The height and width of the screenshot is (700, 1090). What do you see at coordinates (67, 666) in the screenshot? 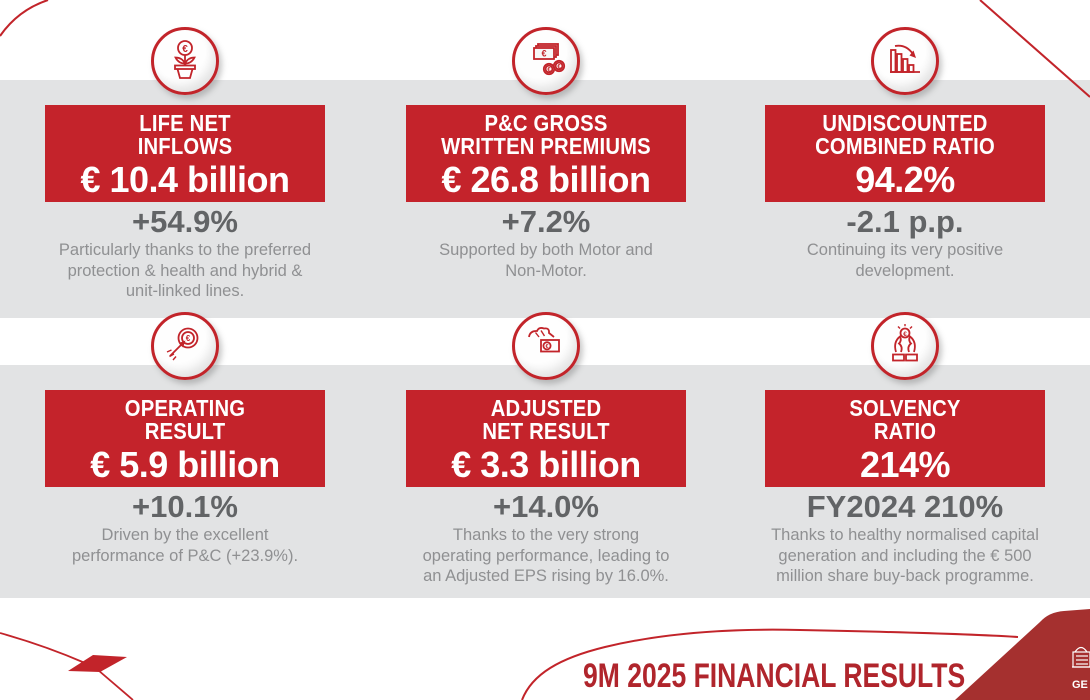
I see `bottom-left-swoosh-decoration` at bounding box center [67, 666].